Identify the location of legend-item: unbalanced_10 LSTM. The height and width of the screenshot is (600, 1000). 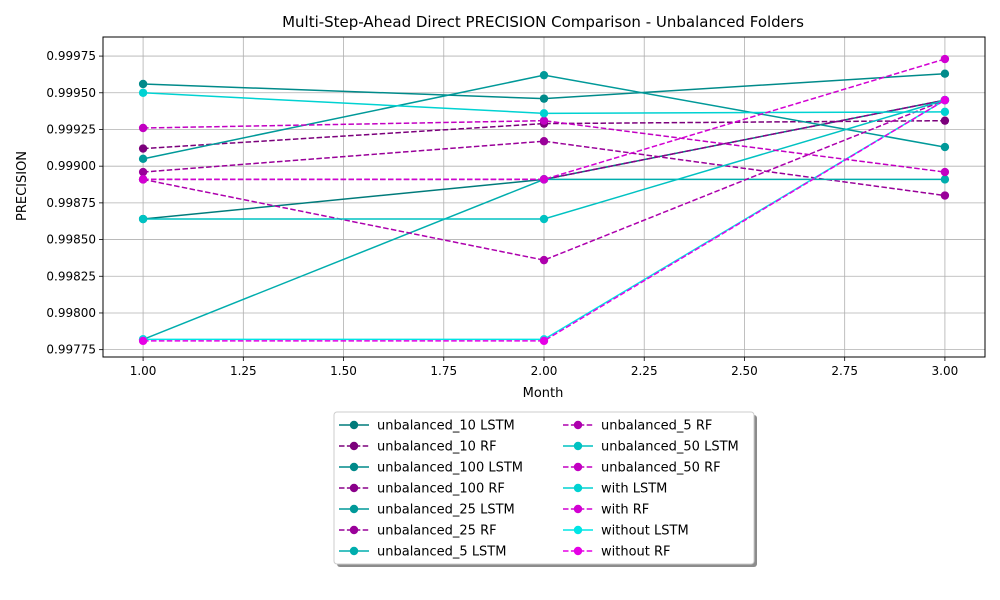
(427, 426).